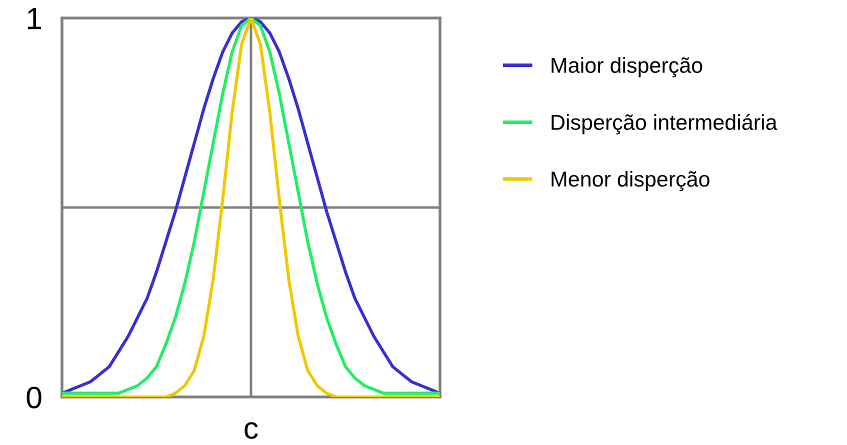 The width and height of the screenshot is (847, 445). What do you see at coordinates (627, 67) in the screenshot?
I see `legend-label: Maior disperção` at bounding box center [627, 67].